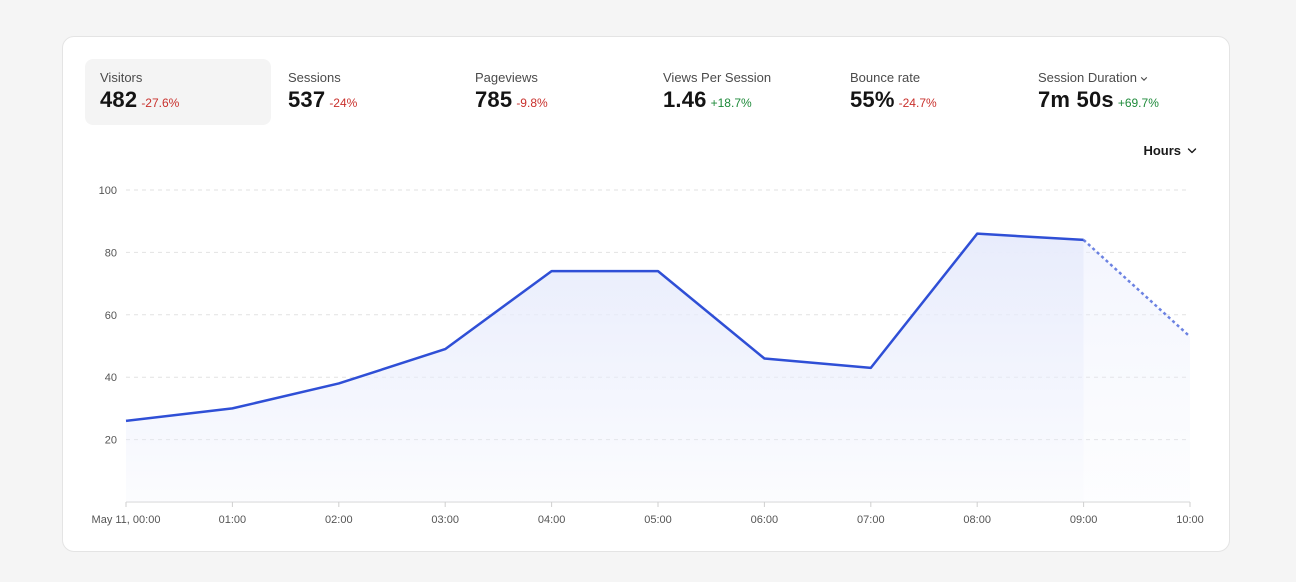 The image size is (1296, 582). Describe the element at coordinates (373, 100) in the screenshot. I see `metric-value-row: 537 -24%` at that location.